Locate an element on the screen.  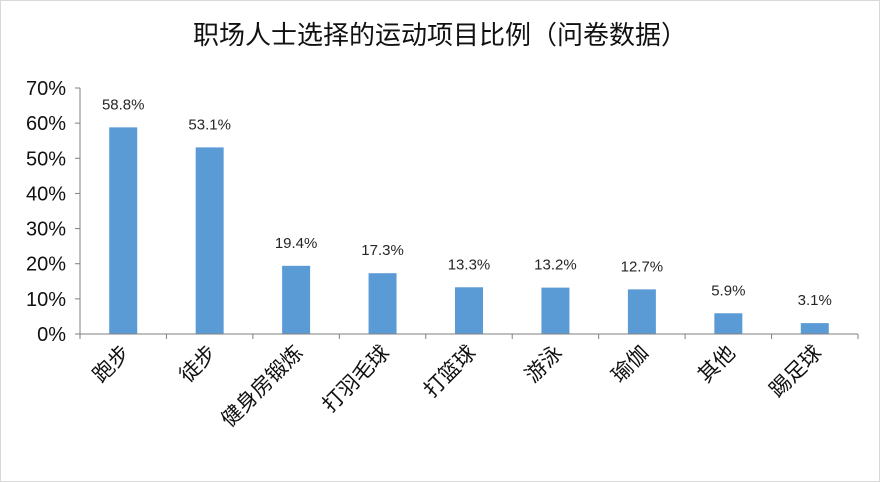
x-tick-label: 跑步 is located at coordinates (111, 364).